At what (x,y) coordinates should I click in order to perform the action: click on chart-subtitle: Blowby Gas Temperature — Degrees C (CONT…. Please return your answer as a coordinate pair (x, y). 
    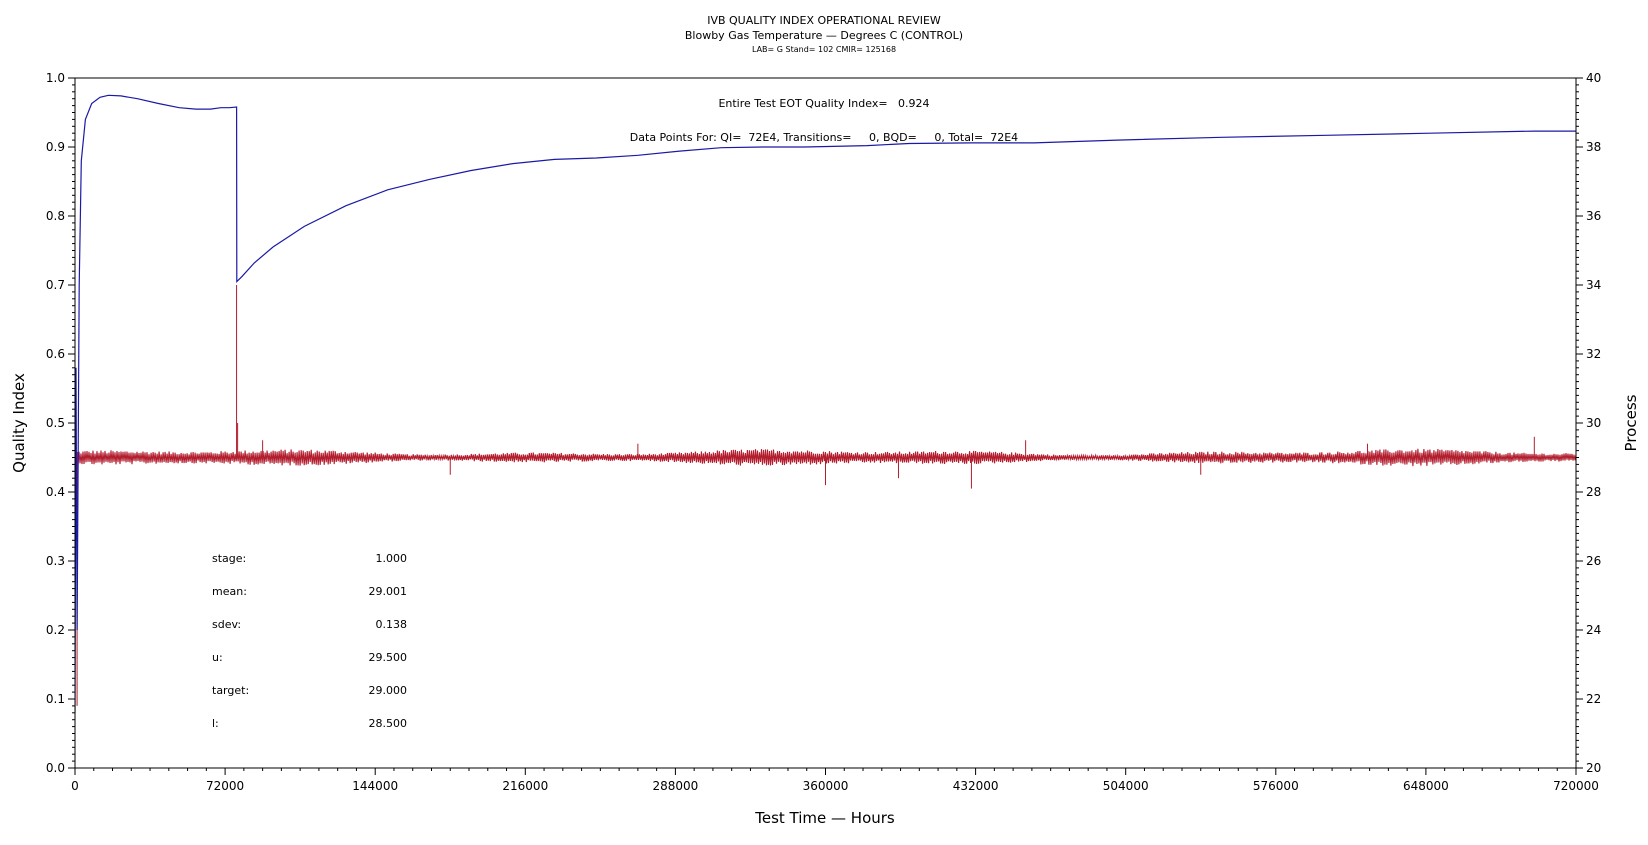
    Looking at the image, I should click on (824, 35).